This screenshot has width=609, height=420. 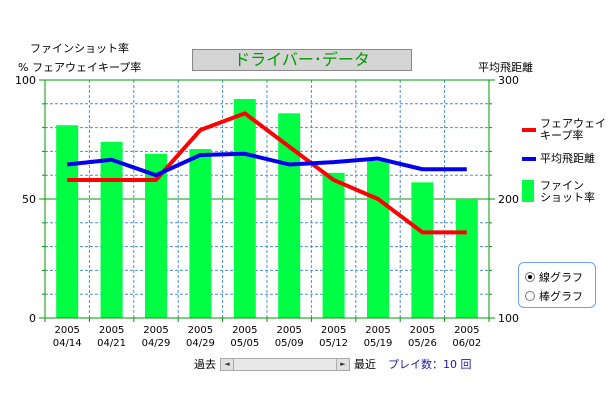 What do you see at coordinates (25, 80) in the screenshot?
I see `left-axis-tick-label: 100` at bounding box center [25, 80].